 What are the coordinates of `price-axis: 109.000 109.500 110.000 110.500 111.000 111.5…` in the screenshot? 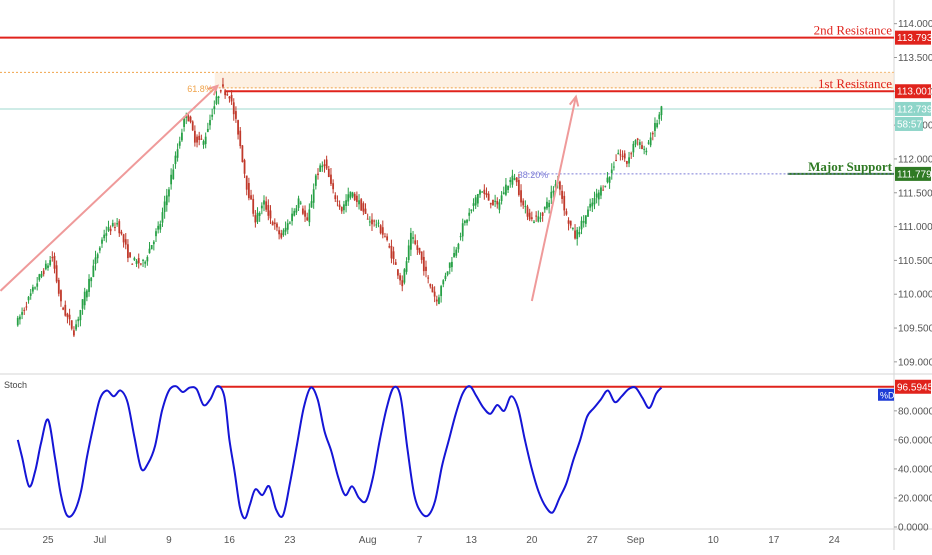 It's located at (913, 193).